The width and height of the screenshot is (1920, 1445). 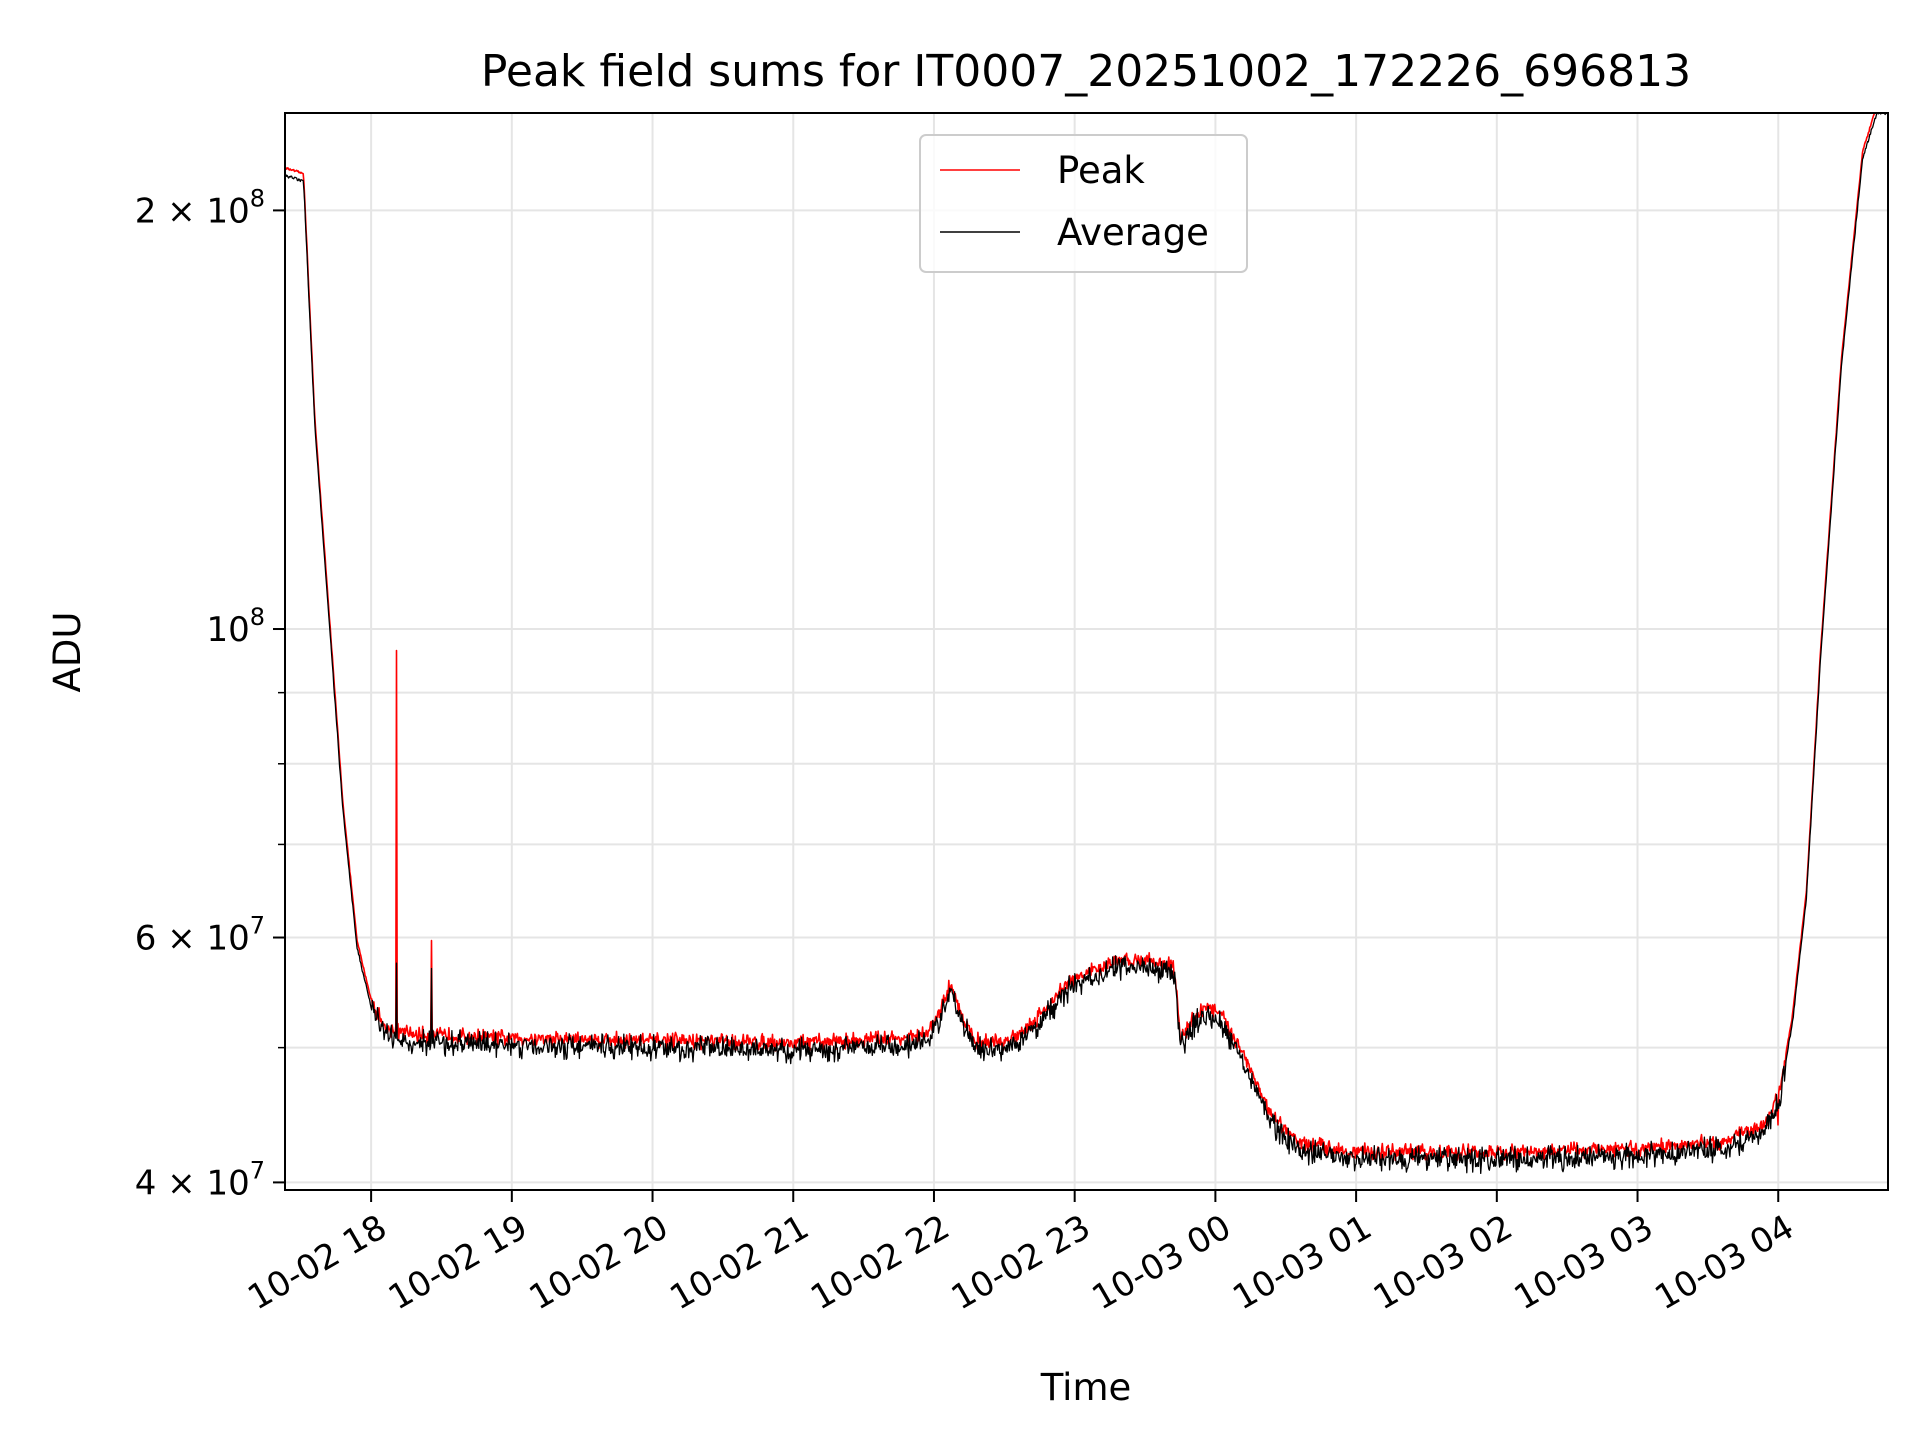 I want to click on y-tick-label: 4 × 107, so click(x=200, y=1179).